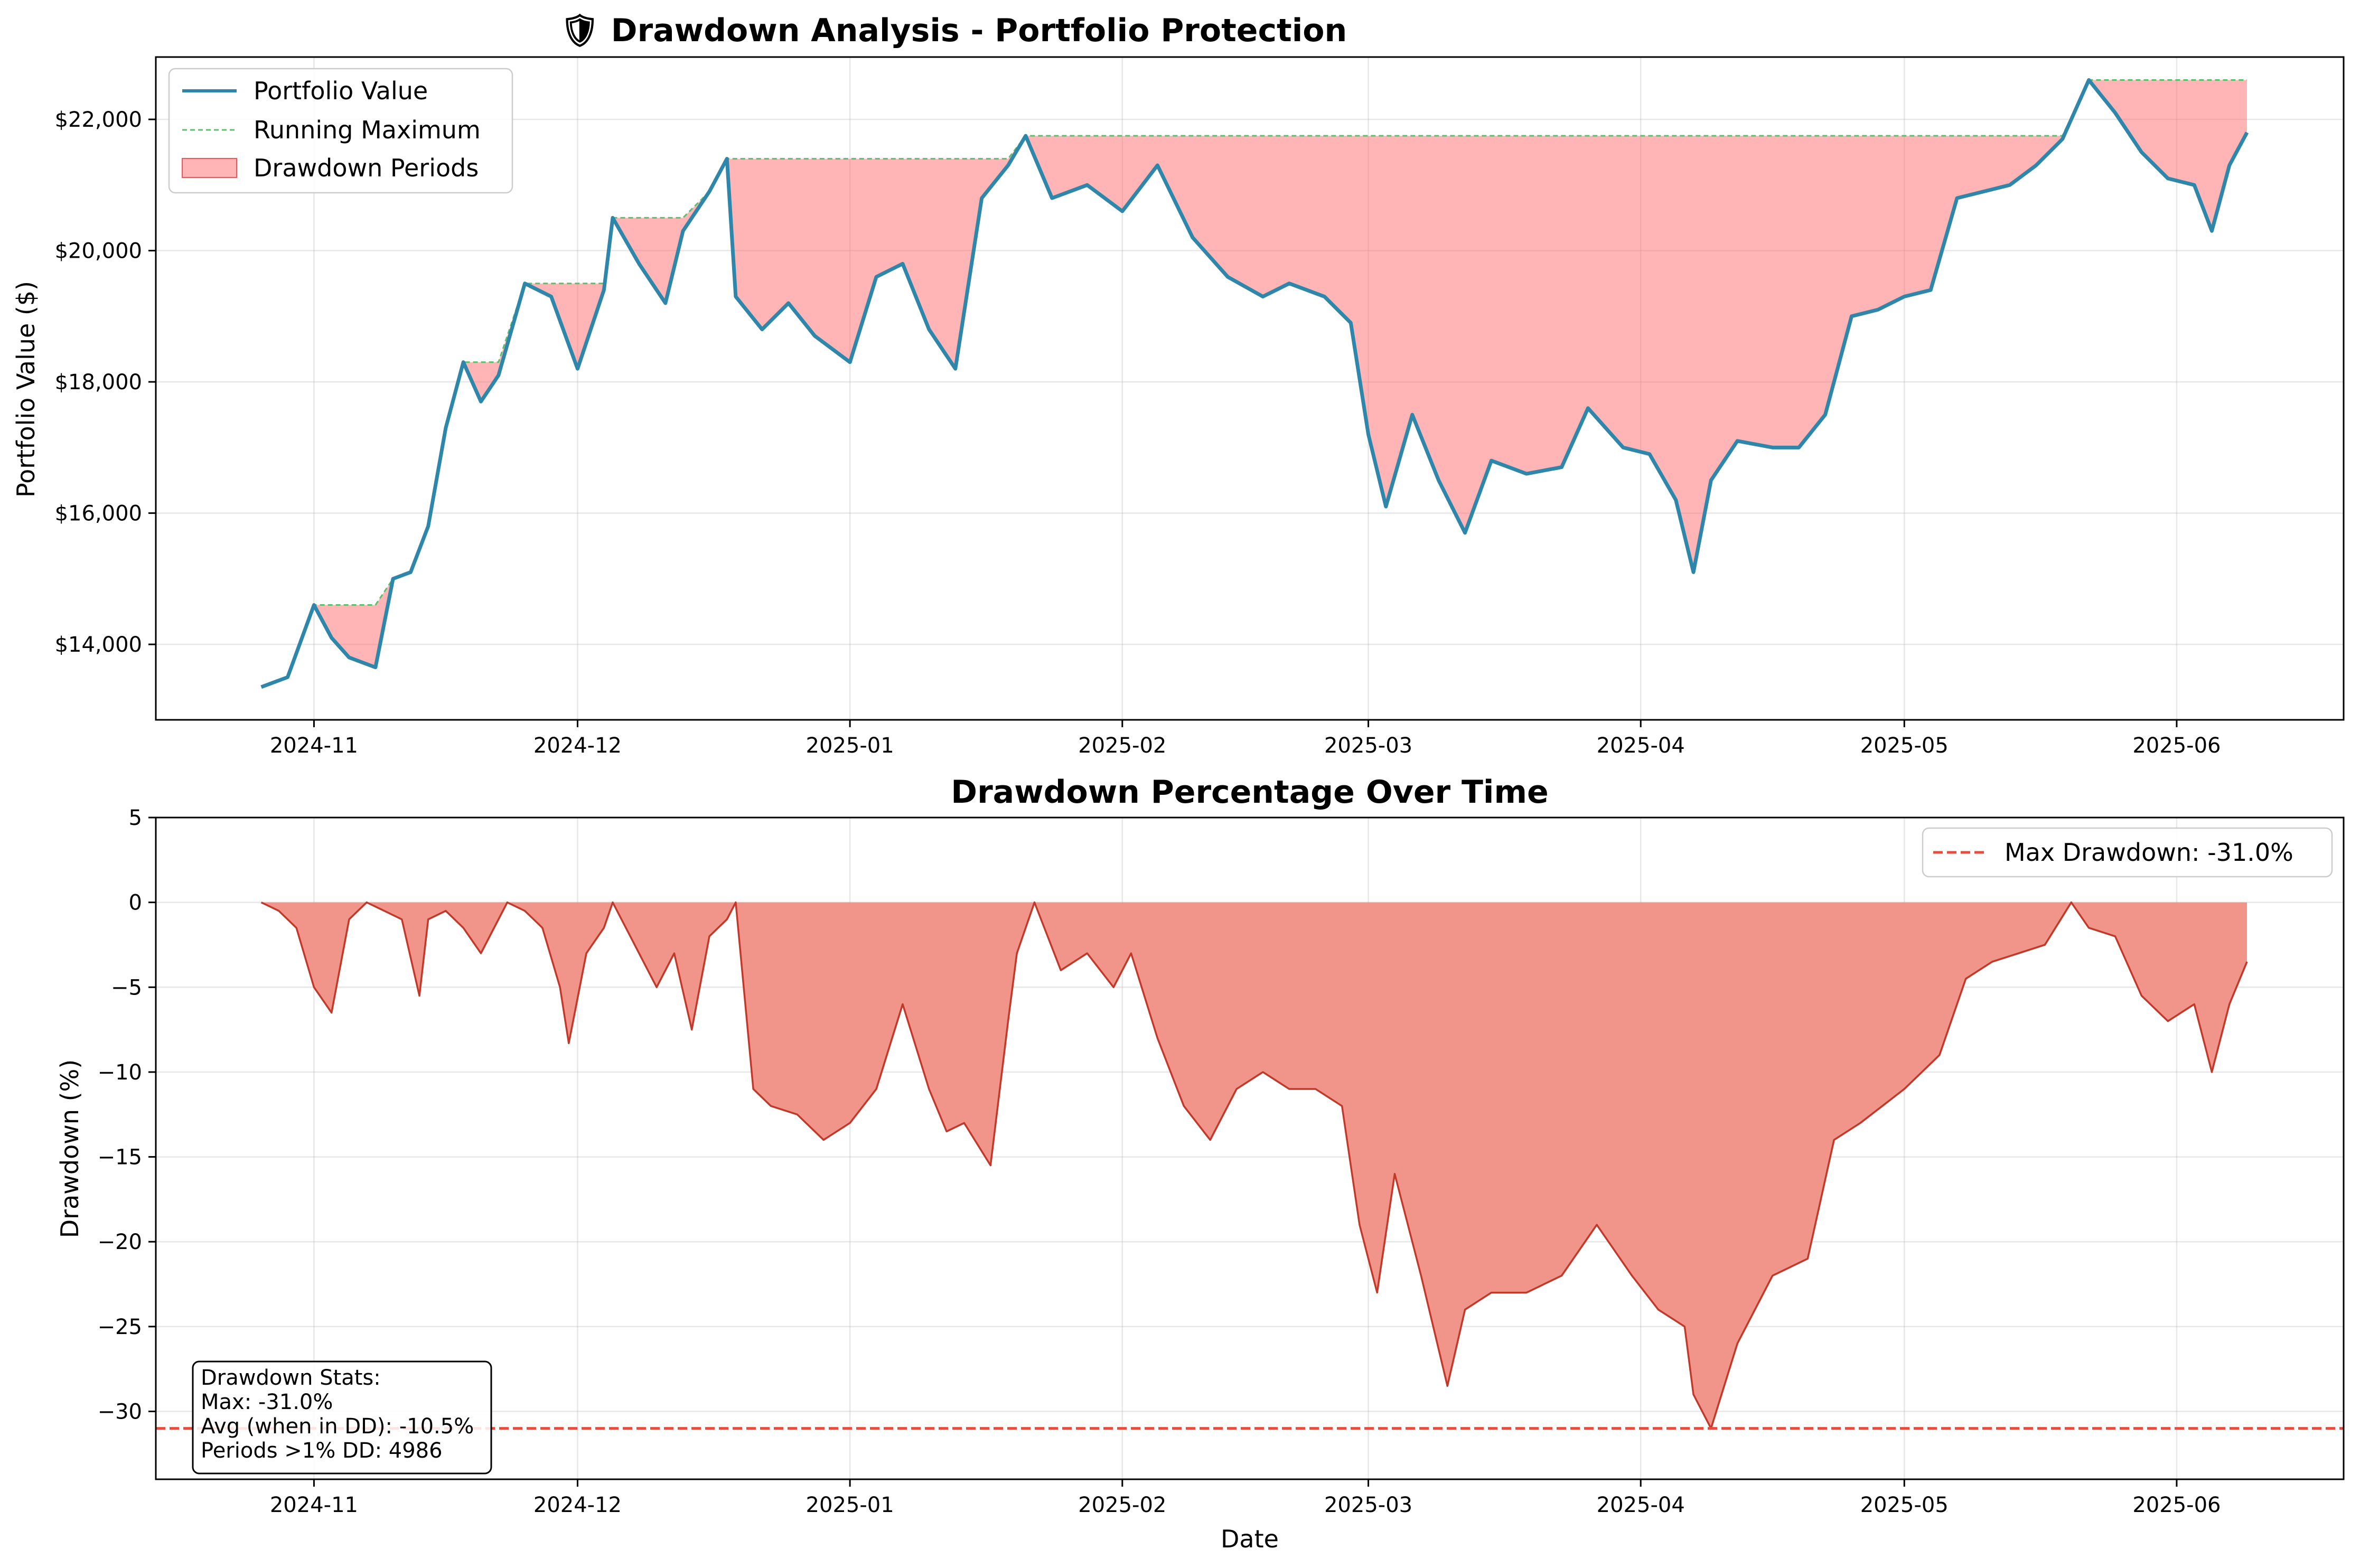 The width and height of the screenshot is (2360, 1568). What do you see at coordinates (99, 514) in the screenshot?
I see `top-y-tick-label-1: $16,000` at bounding box center [99, 514].